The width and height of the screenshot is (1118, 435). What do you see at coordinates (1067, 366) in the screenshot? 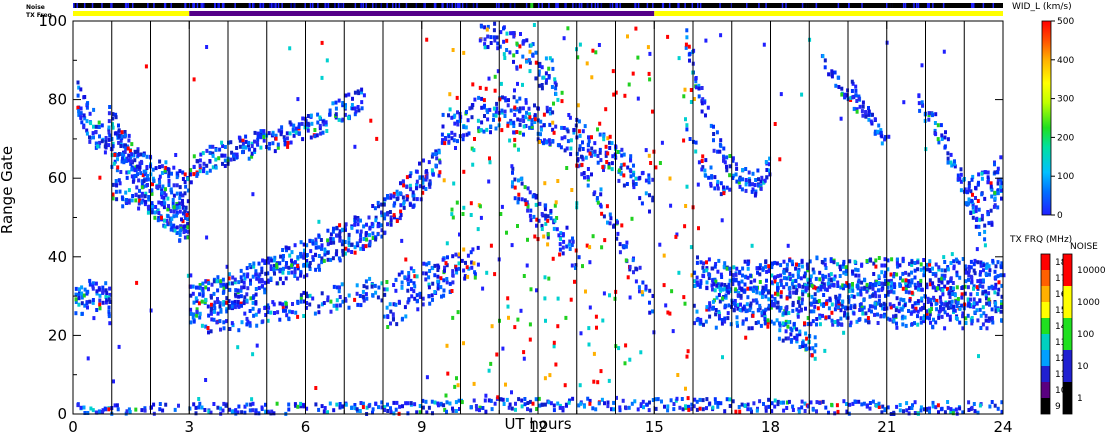
I see `noise-colorbar-cell` at bounding box center [1067, 366].